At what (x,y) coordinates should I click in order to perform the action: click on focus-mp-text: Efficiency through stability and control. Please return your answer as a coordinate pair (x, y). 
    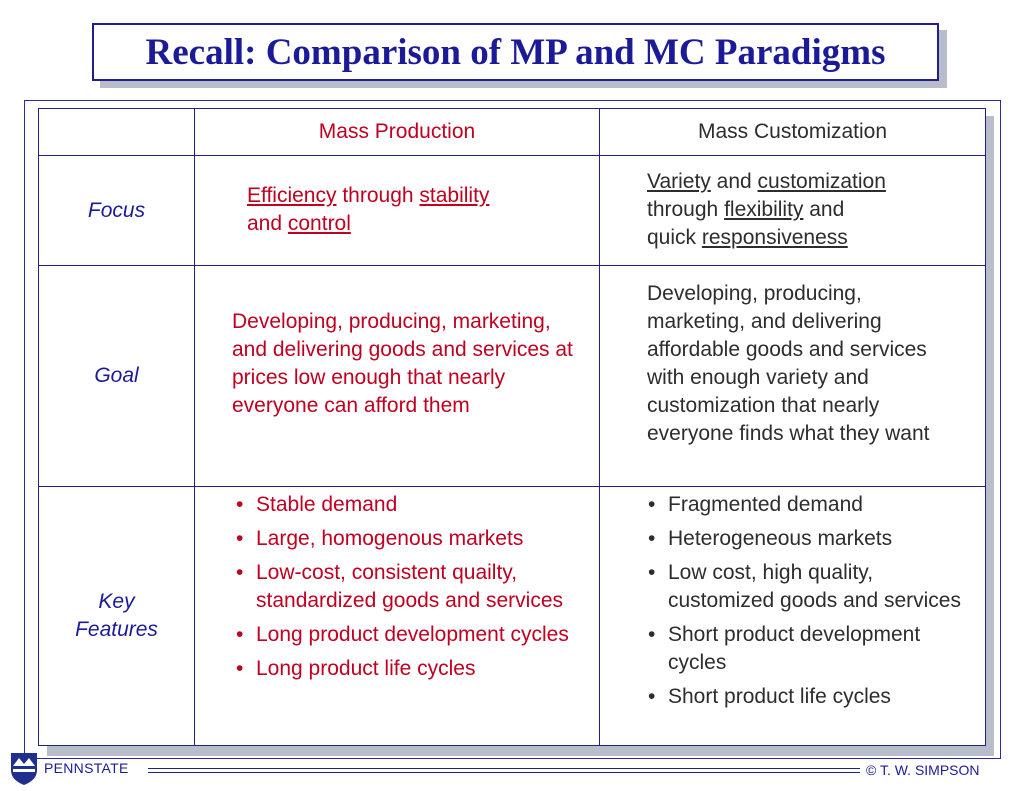
    Looking at the image, I should click on (397, 197).